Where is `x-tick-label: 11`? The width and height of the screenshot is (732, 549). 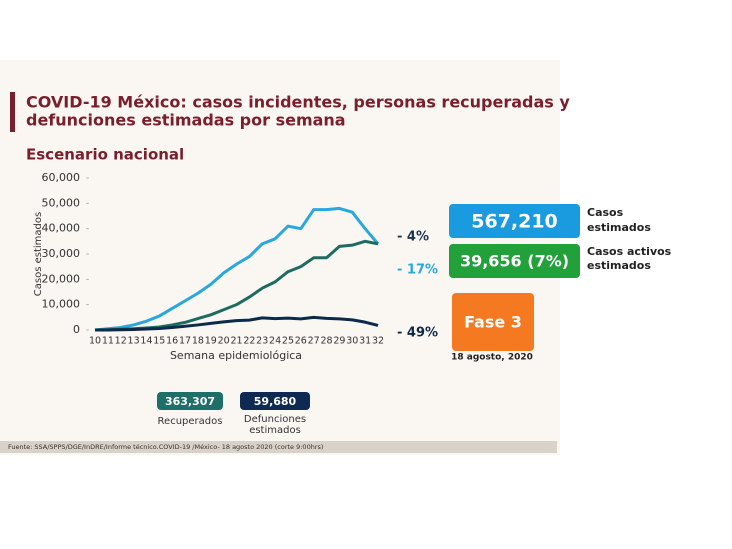 x-tick-label: 11 is located at coordinates (108, 341).